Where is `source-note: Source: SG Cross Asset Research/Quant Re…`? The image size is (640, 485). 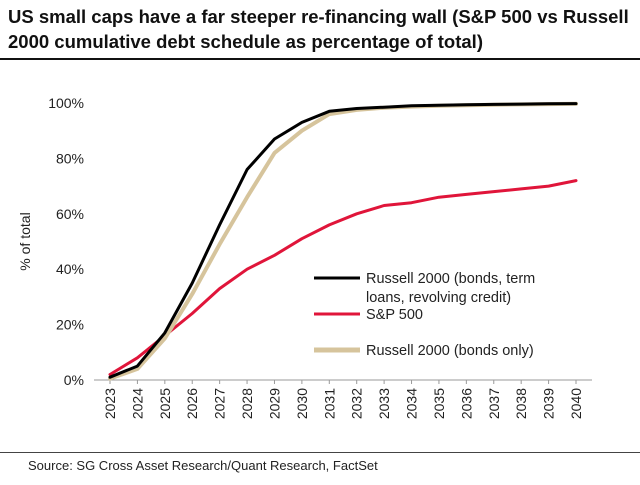
source-note: Source: SG Cross Asset Research/Quant Re… is located at coordinates (203, 465).